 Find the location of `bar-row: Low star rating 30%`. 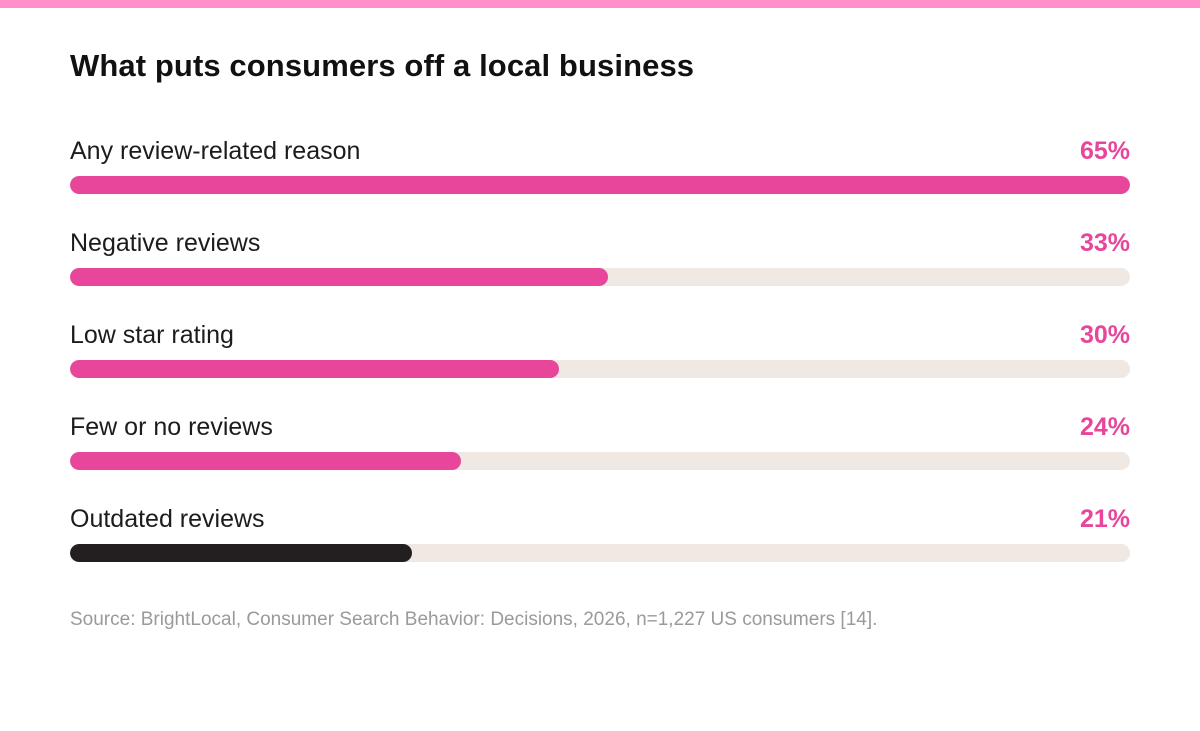

bar-row: Low star rating 30% is located at coordinates (600, 349).